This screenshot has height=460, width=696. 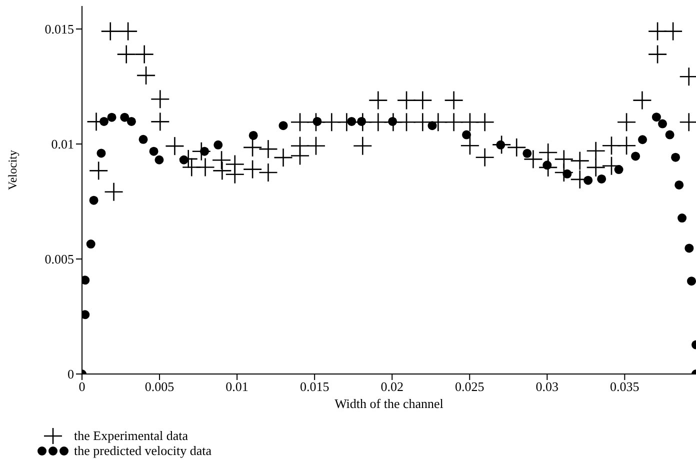 I want to click on legend-label: the predicted velocity data, so click(x=143, y=450).